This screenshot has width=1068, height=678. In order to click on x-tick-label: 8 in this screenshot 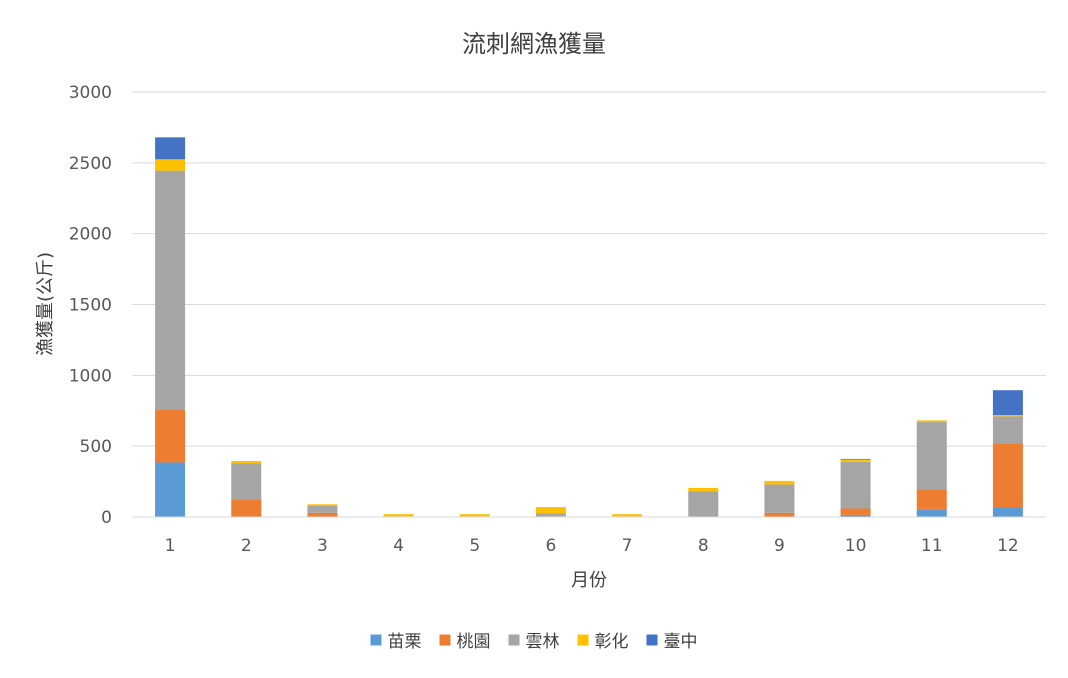, I will do `click(703, 546)`.